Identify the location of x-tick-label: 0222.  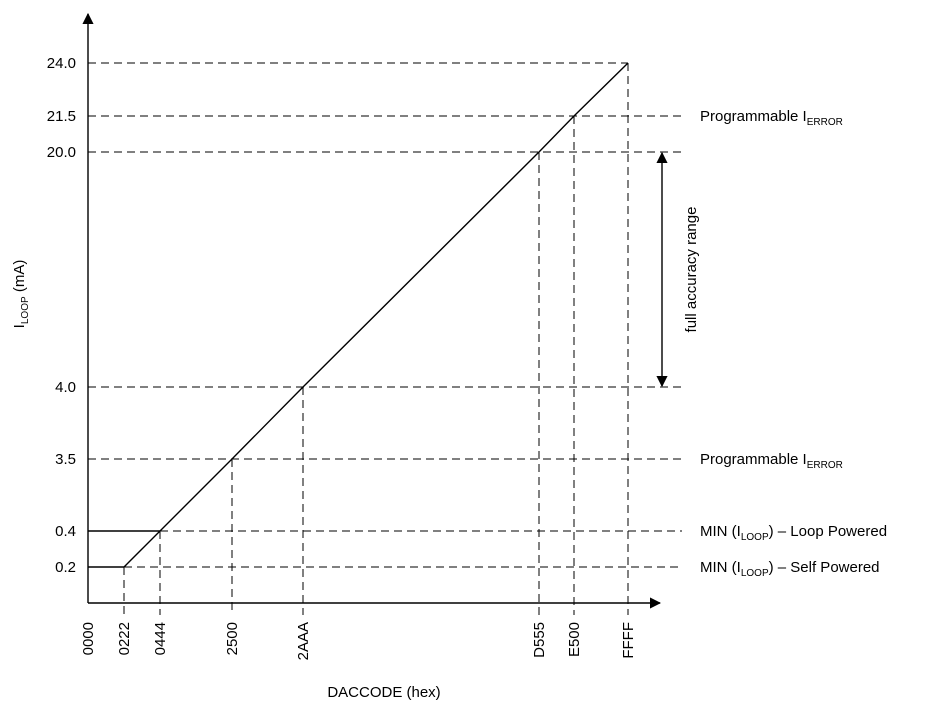
(124, 638).